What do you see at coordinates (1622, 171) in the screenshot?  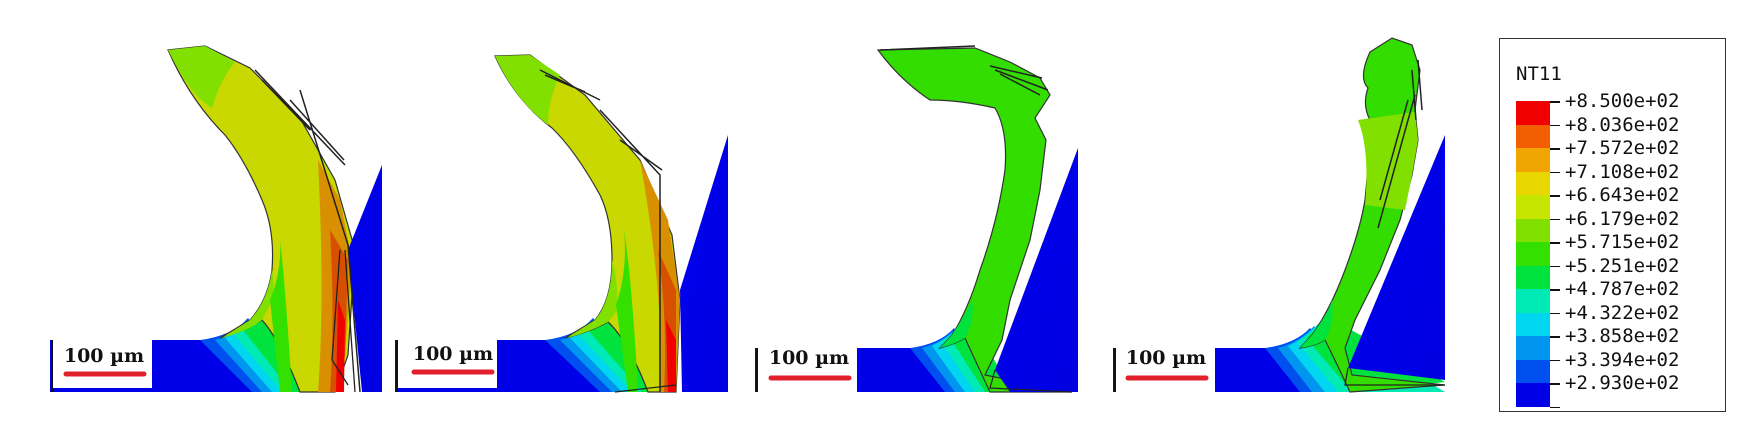 I see `legend-value: +7.108e+02` at bounding box center [1622, 171].